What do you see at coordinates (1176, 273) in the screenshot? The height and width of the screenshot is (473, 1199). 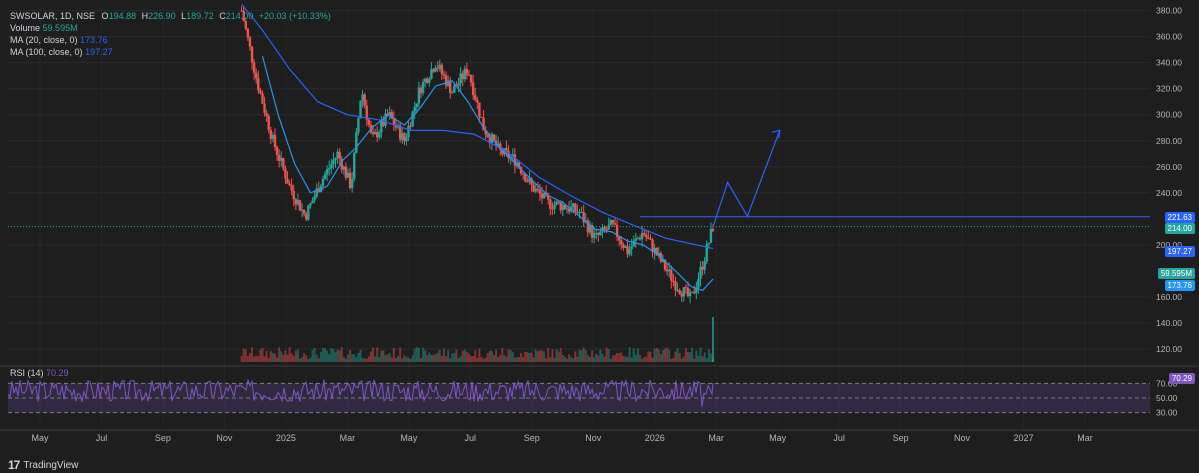 I see `volume-badge: 59.595M` at bounding box center [1176, 273].